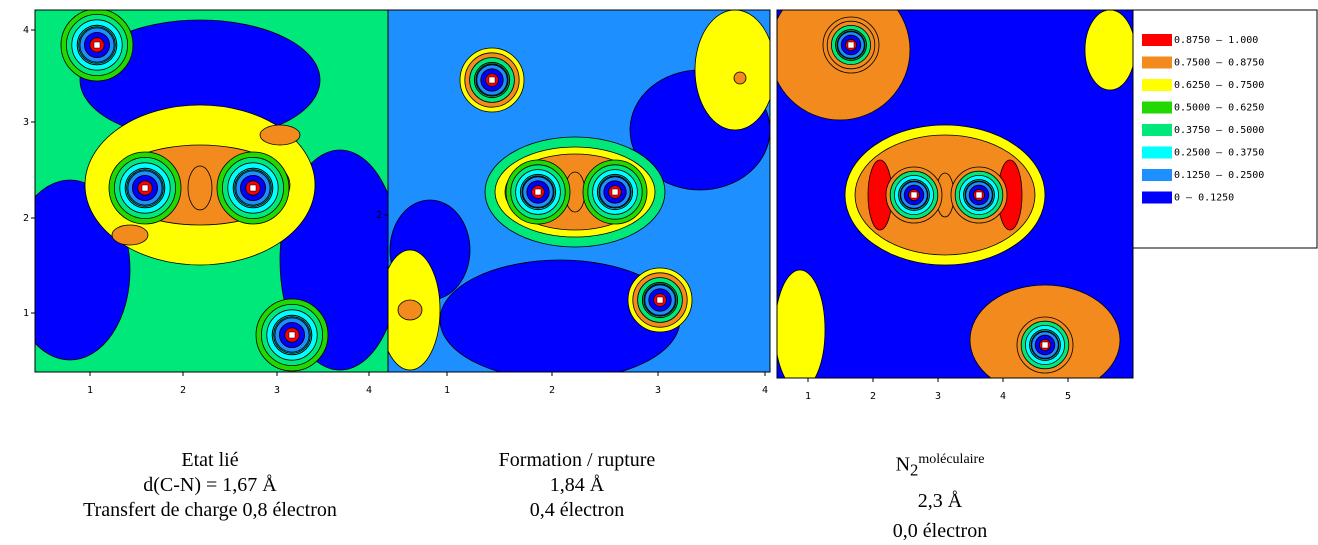 This screenshot has height=545, width=1318. Describe the element at coordinates (1219, 63) in the screenshot. I see `legend-label: 0.7500 – 0.8750` at that location.